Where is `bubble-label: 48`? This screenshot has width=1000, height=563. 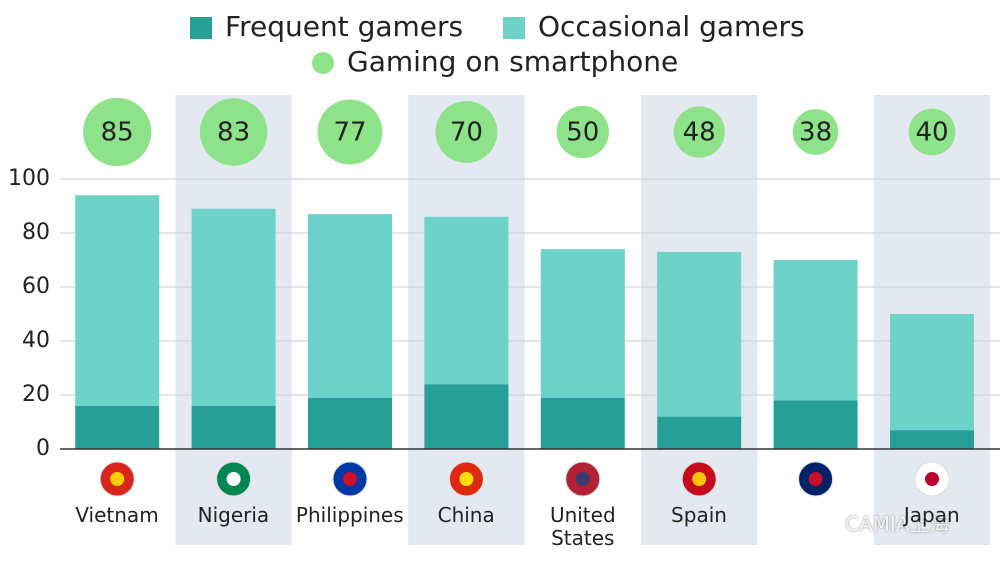 bubble-label: 48 is located at coordinates (699, 133).